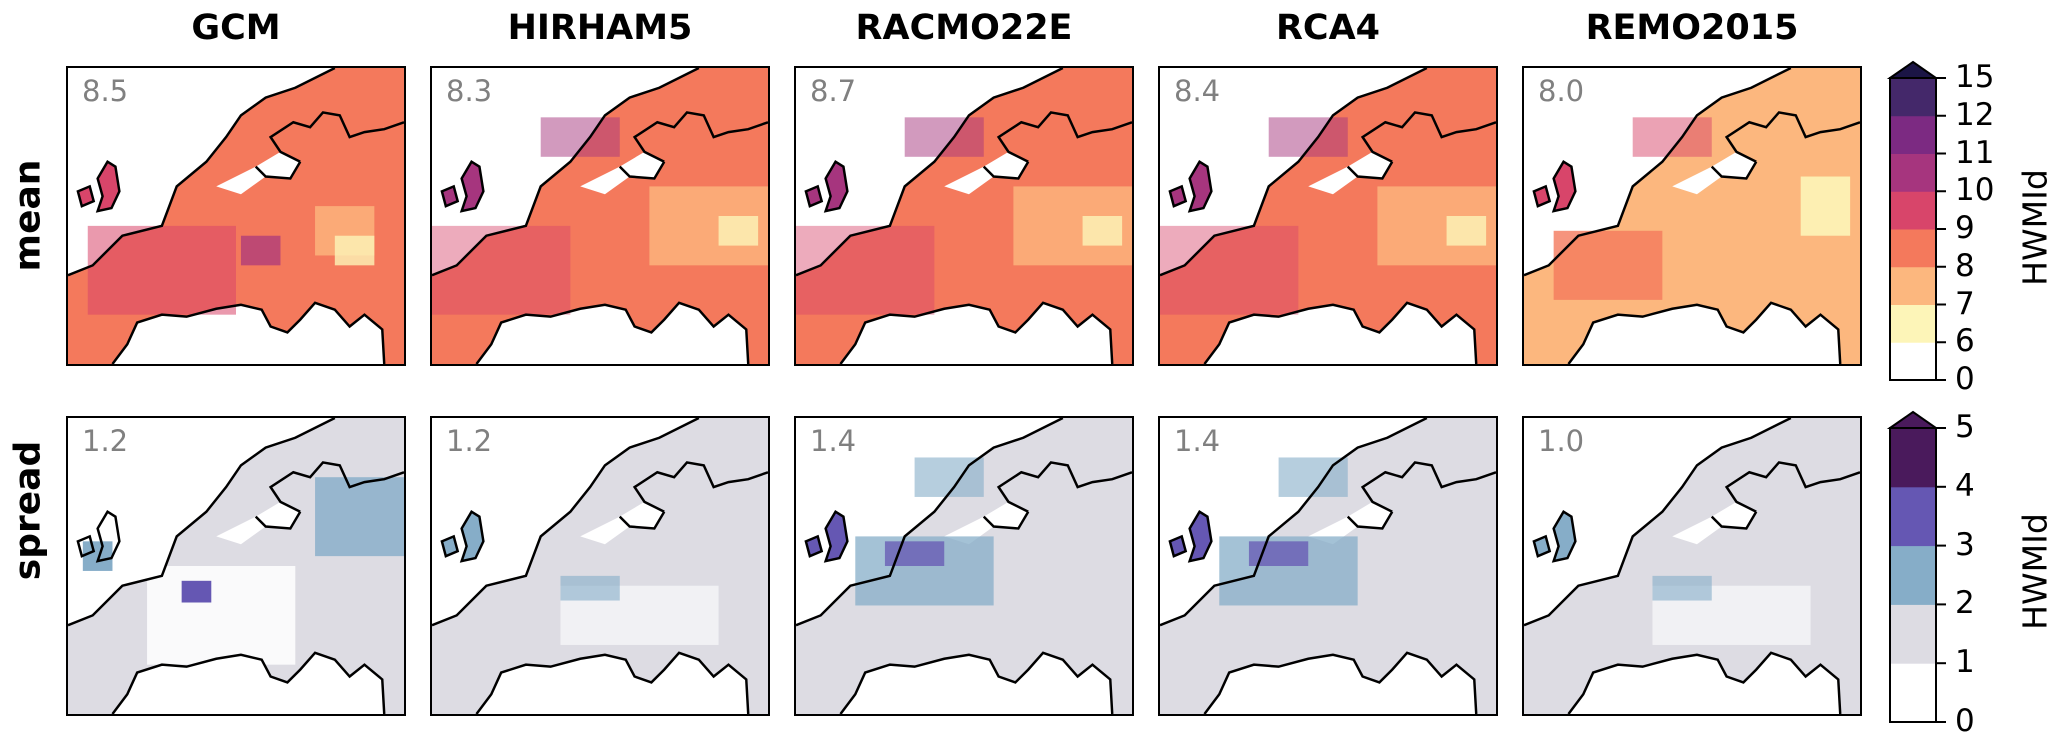 This screenshot has height=754, width=2067. I want to click on map-panel-mean-racmo22e: 8.7, so click(964, 216).